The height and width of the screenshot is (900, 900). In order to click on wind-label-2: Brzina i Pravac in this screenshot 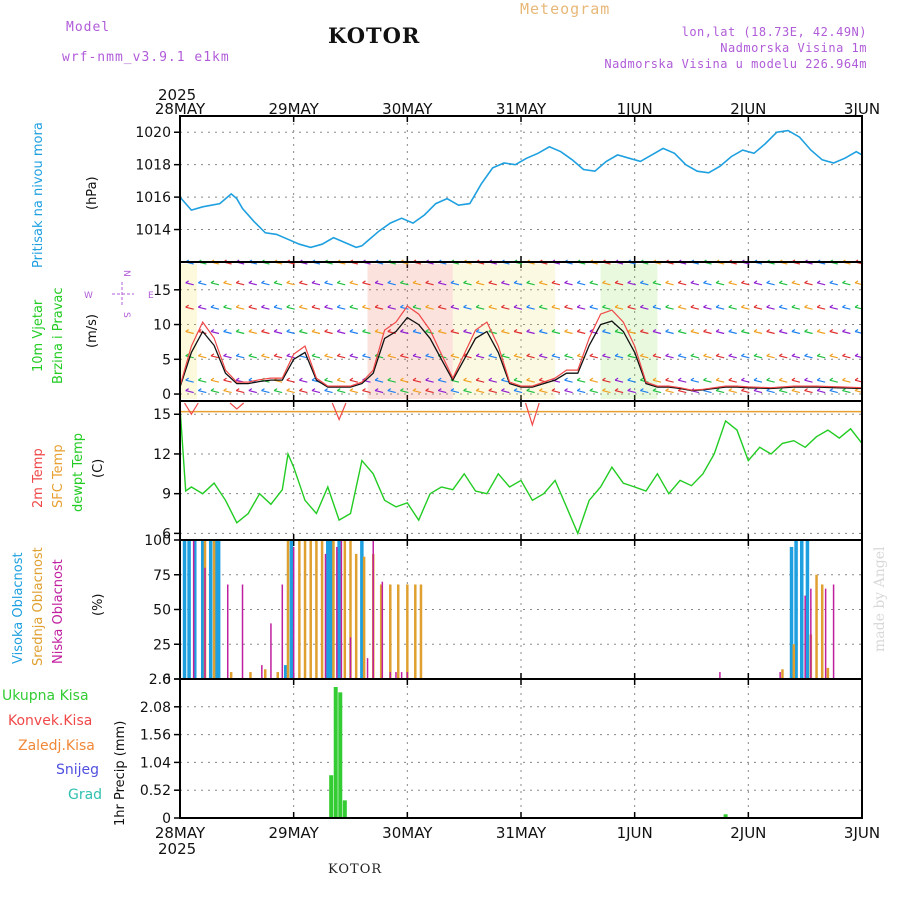, I will do `click(58, 335)`.